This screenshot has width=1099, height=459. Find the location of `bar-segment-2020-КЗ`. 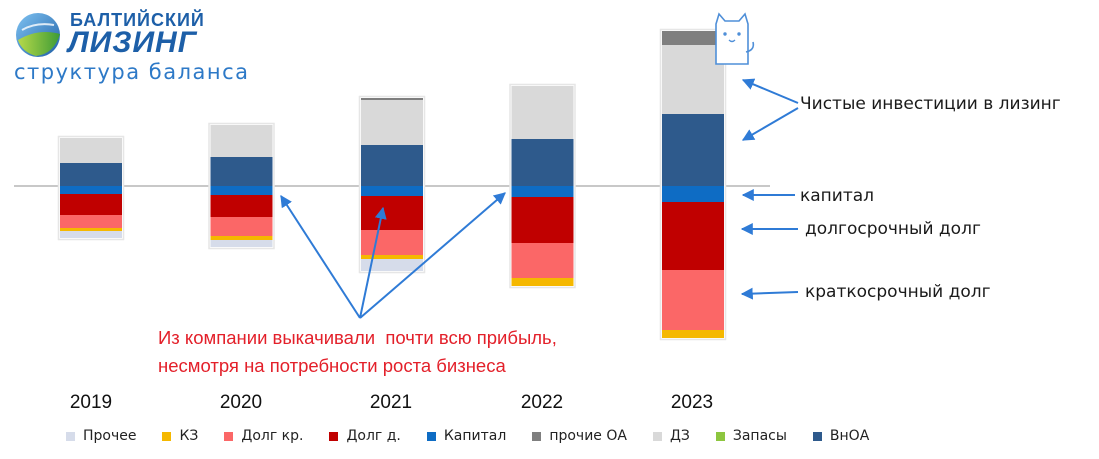

bar-segment-2020-КЗ is located at coordinates (241, 238).